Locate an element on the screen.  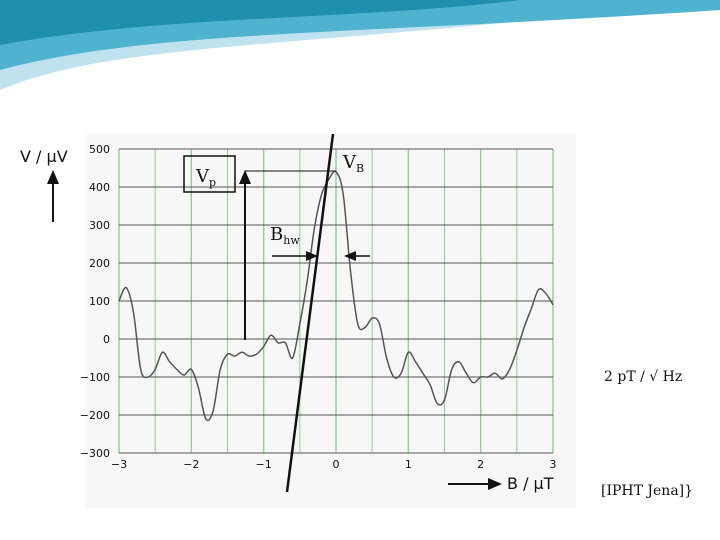
slope-line is located at coordinates (310, 313).